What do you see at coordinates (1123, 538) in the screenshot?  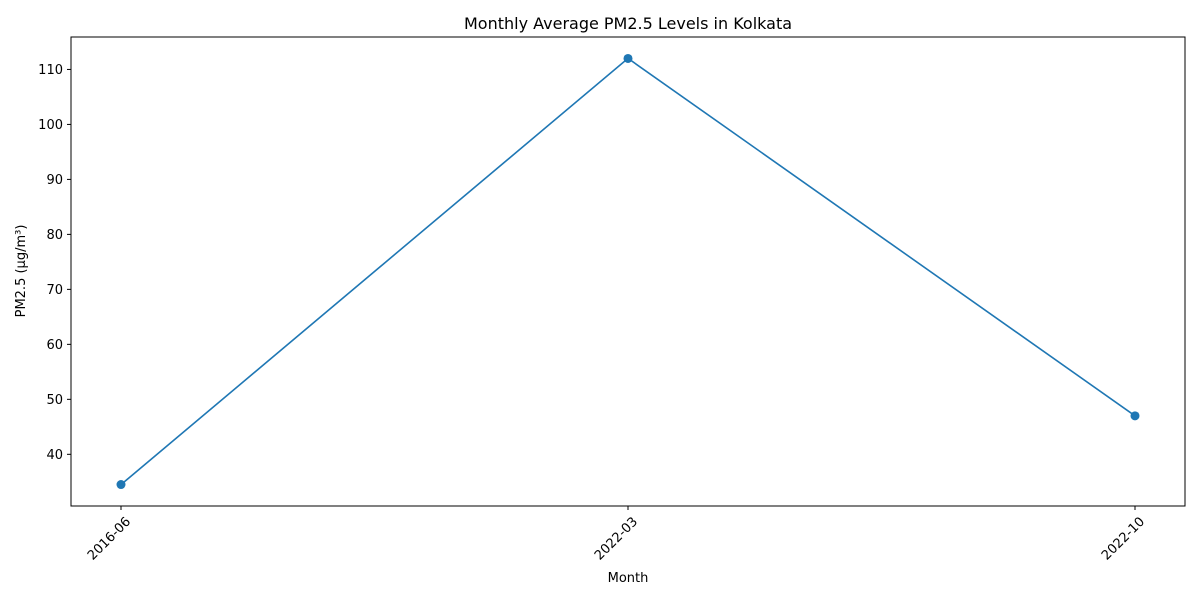 I see `x-tick-label: 2022-10` at bounding box center [1123, 538].